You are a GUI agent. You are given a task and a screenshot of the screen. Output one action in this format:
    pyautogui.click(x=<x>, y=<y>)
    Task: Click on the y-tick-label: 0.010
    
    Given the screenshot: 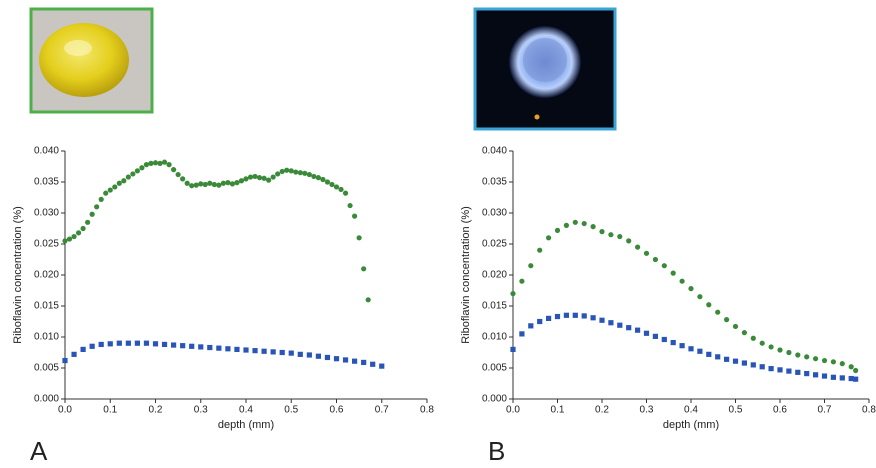 What is the action you would take?
    pyautogui.click(x=494, y=337)
    